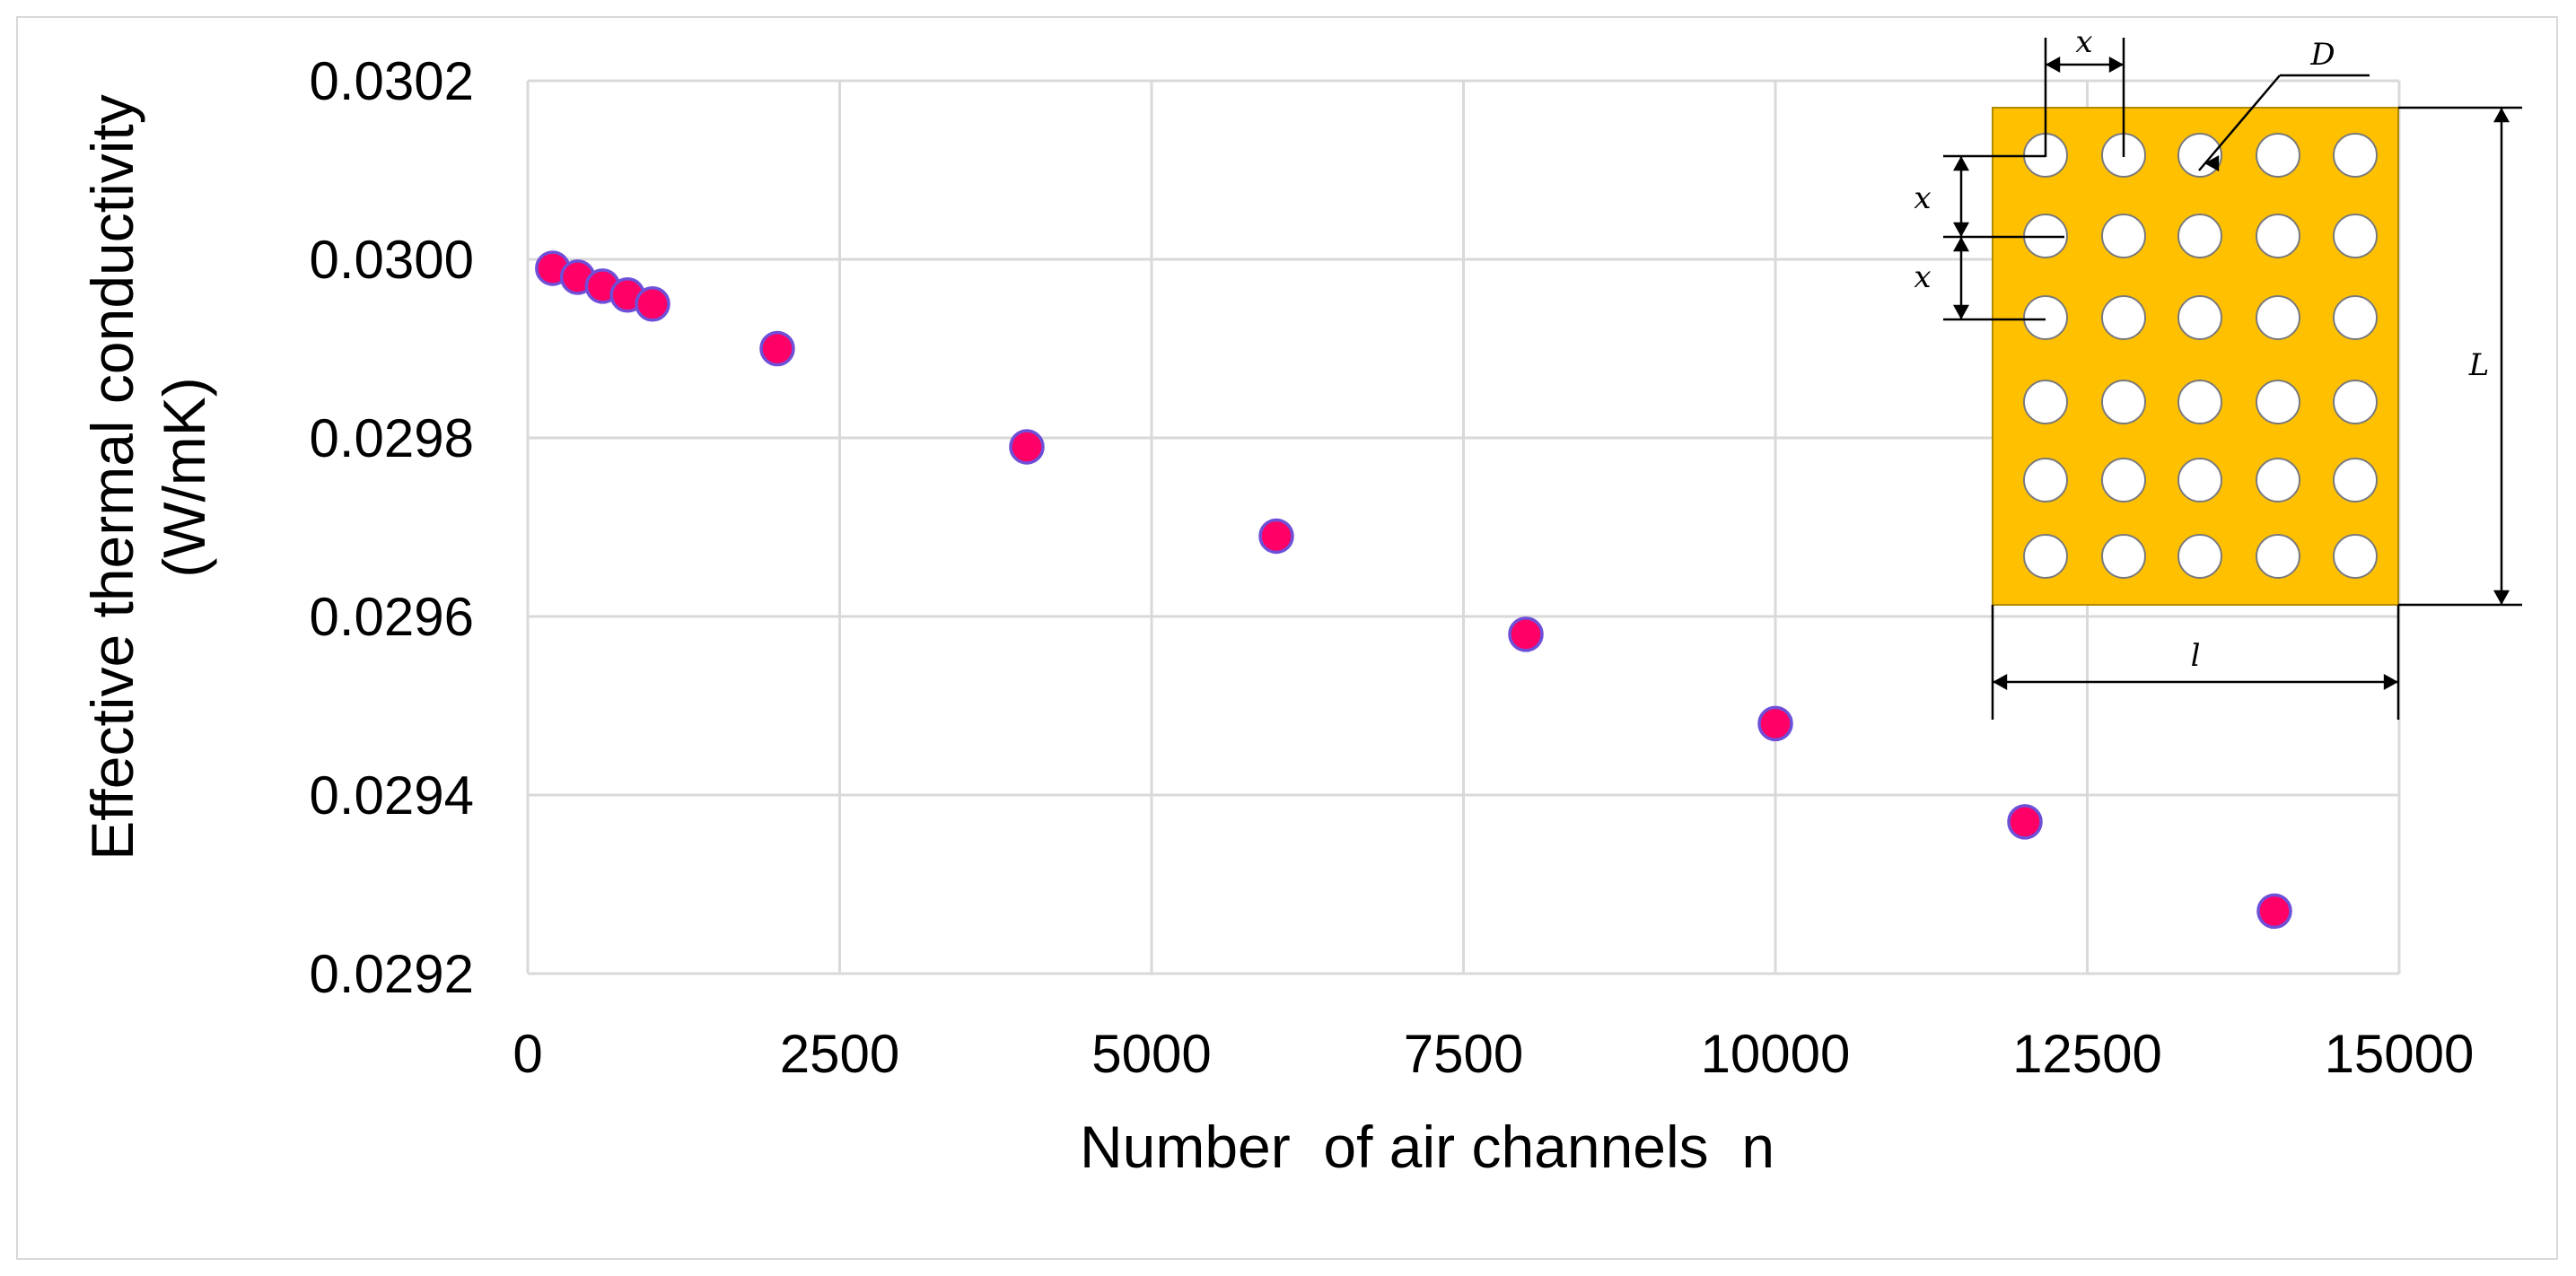  Describe the element at coordinates (184, 477) in the screenshot. I see `y-axis-title-line-2: (W/mK)` at that location.